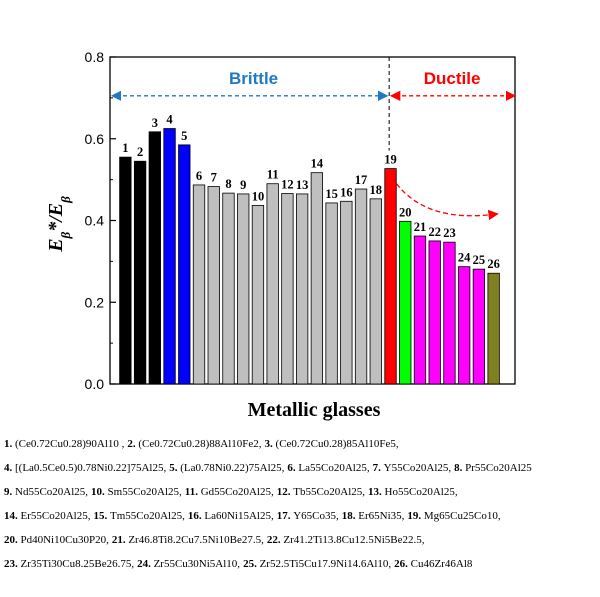  Describe the element at coordinates (214, 178) in the screenshot. I see `bar-label: 7` at that location.